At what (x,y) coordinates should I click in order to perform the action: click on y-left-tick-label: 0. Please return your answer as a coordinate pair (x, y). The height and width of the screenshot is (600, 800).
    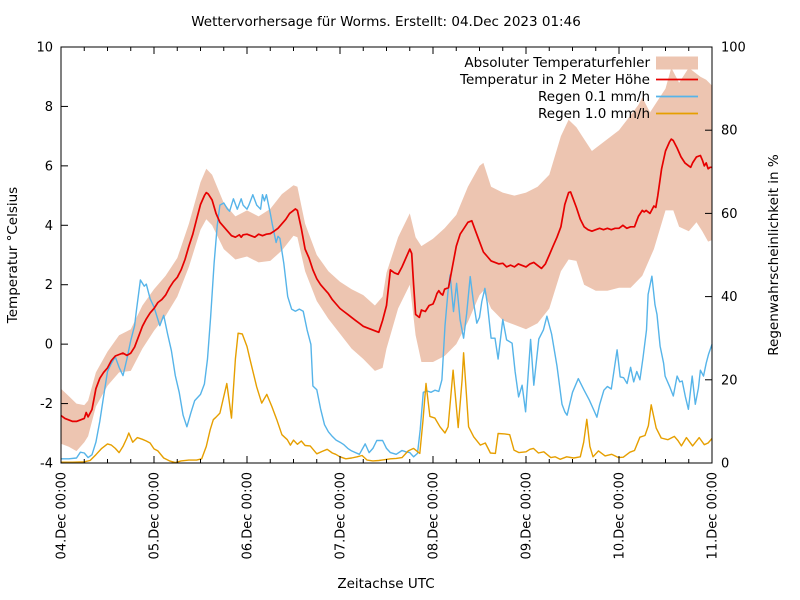
    Looking at the image, I should click on (49, 345).